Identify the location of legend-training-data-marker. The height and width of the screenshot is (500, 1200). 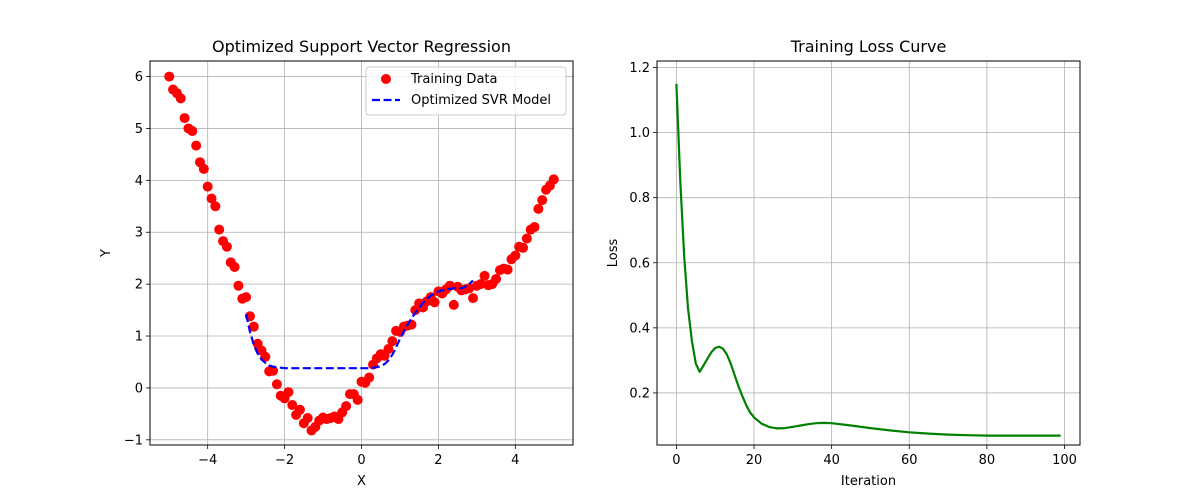
(386, 79).